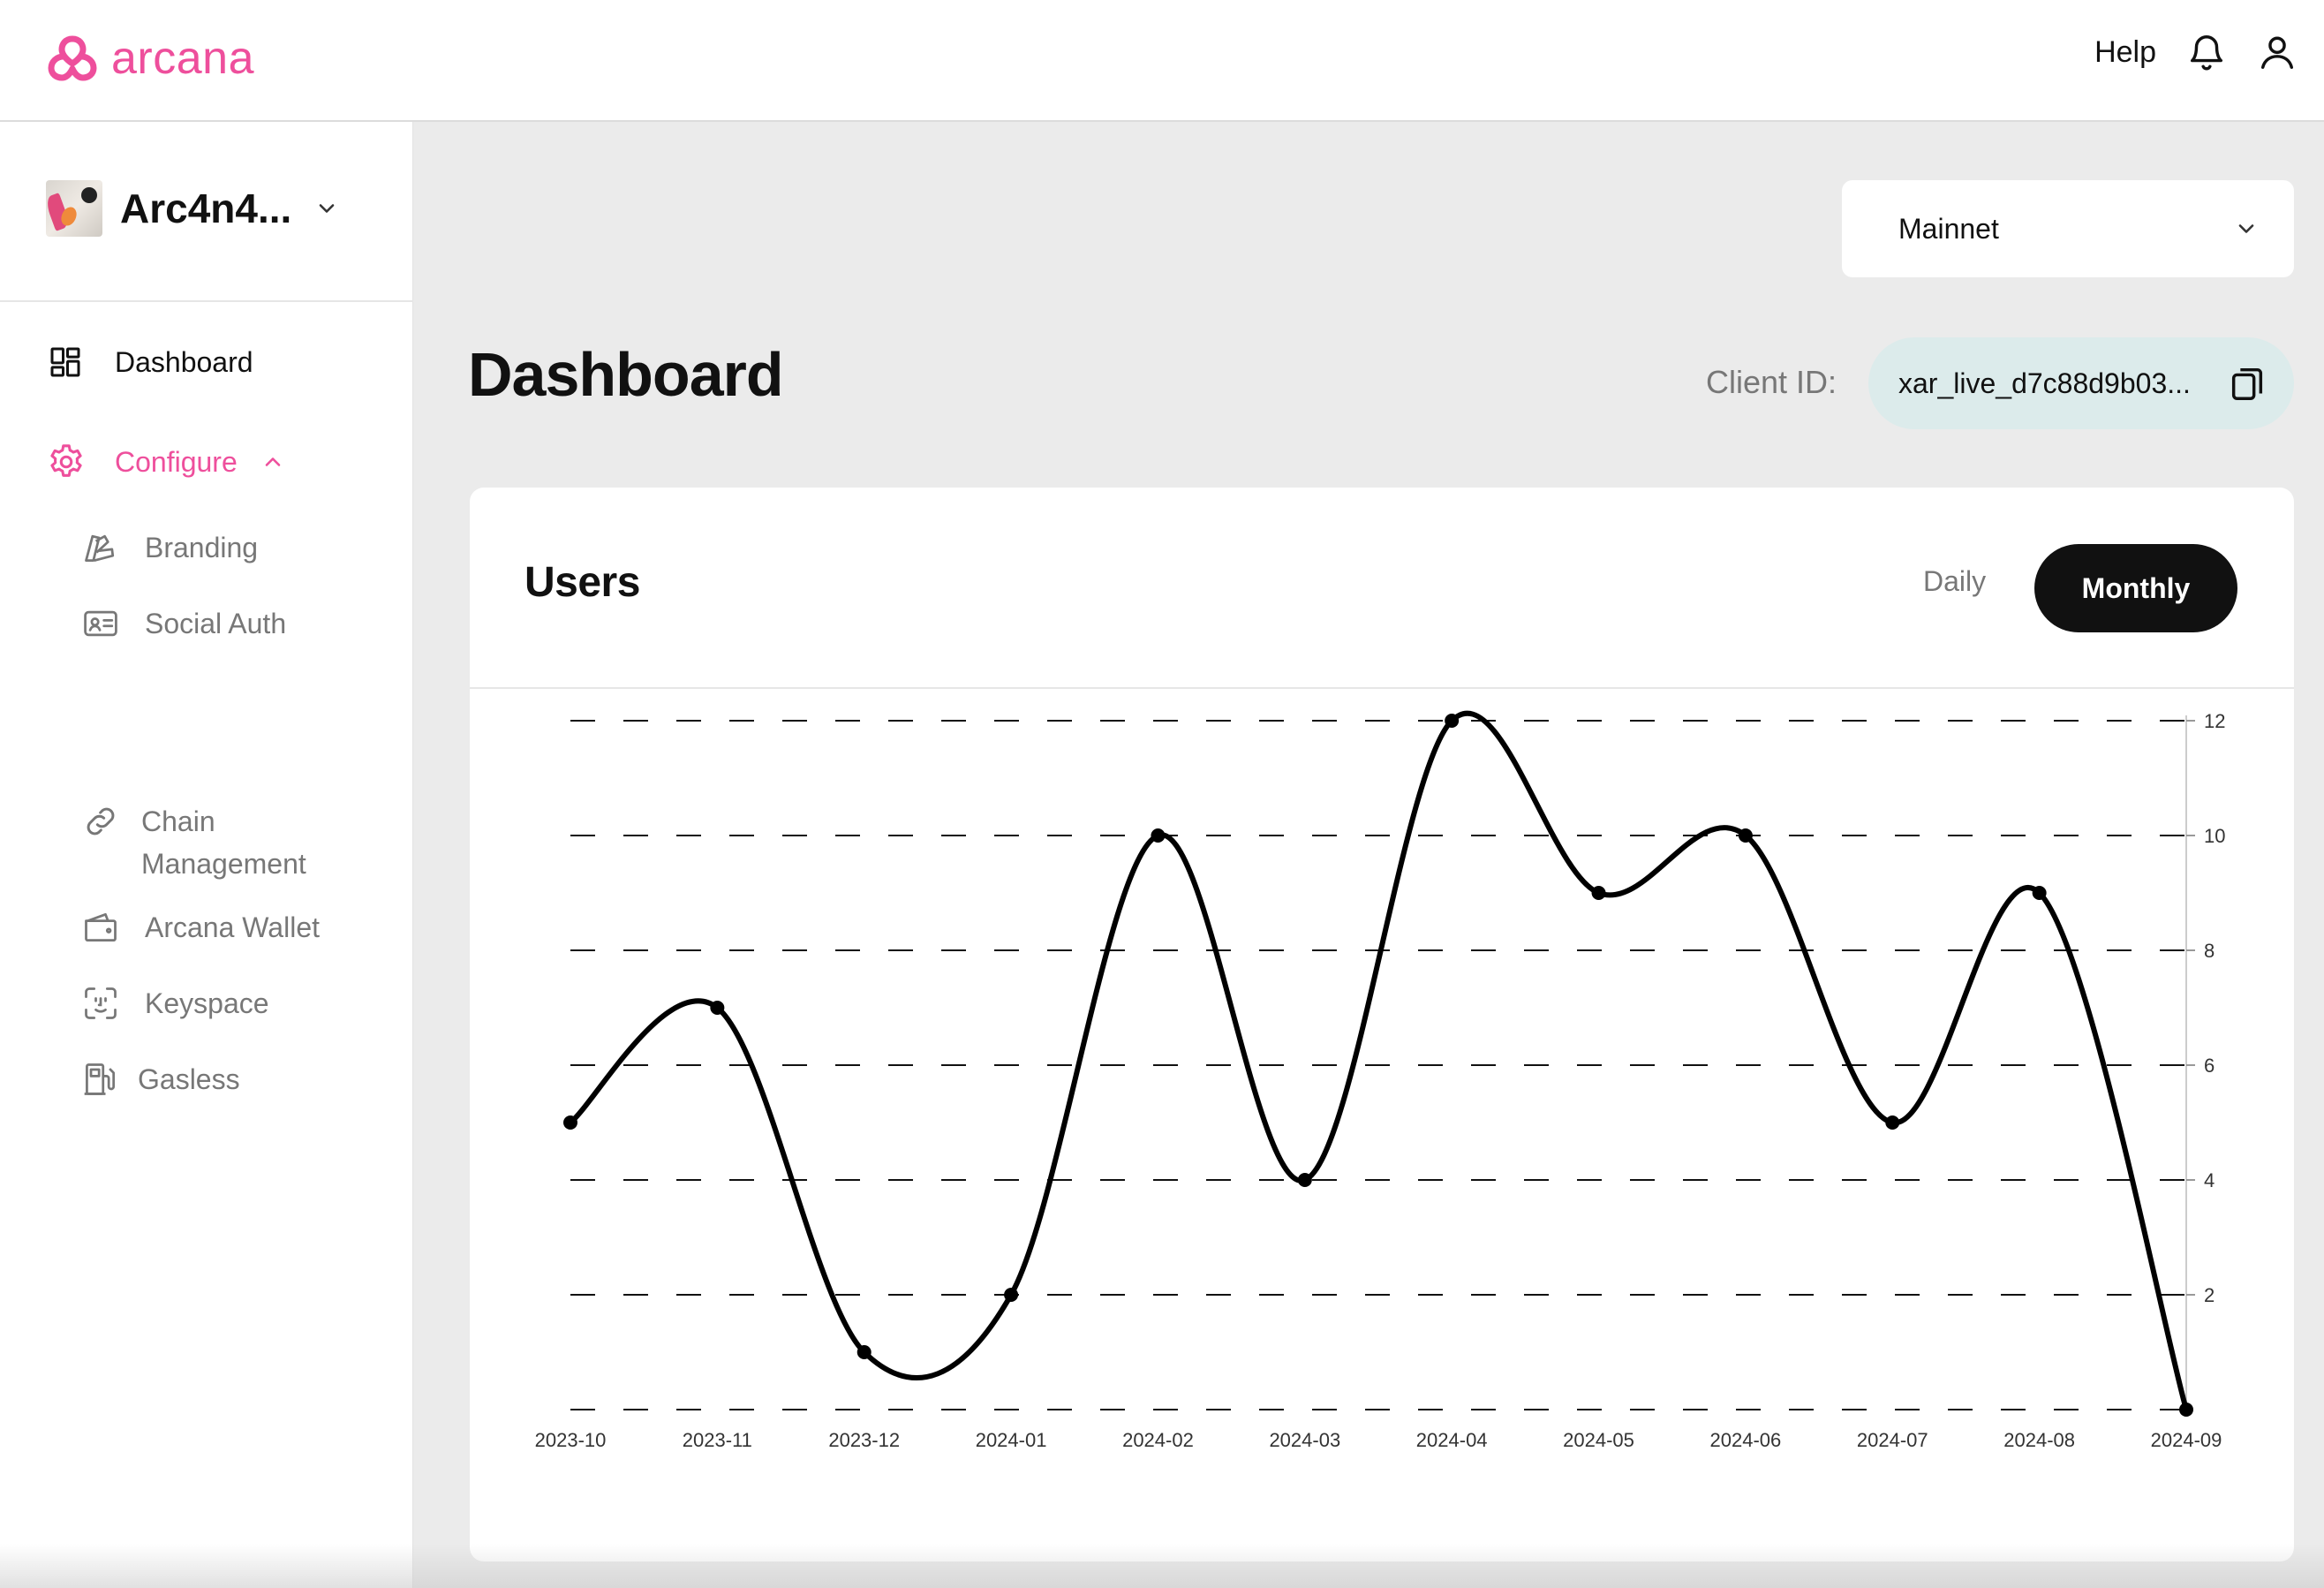  Describe the element at coordinates (100, 1079) in the screenshot. I see `fuel-pump-icon` at that location.